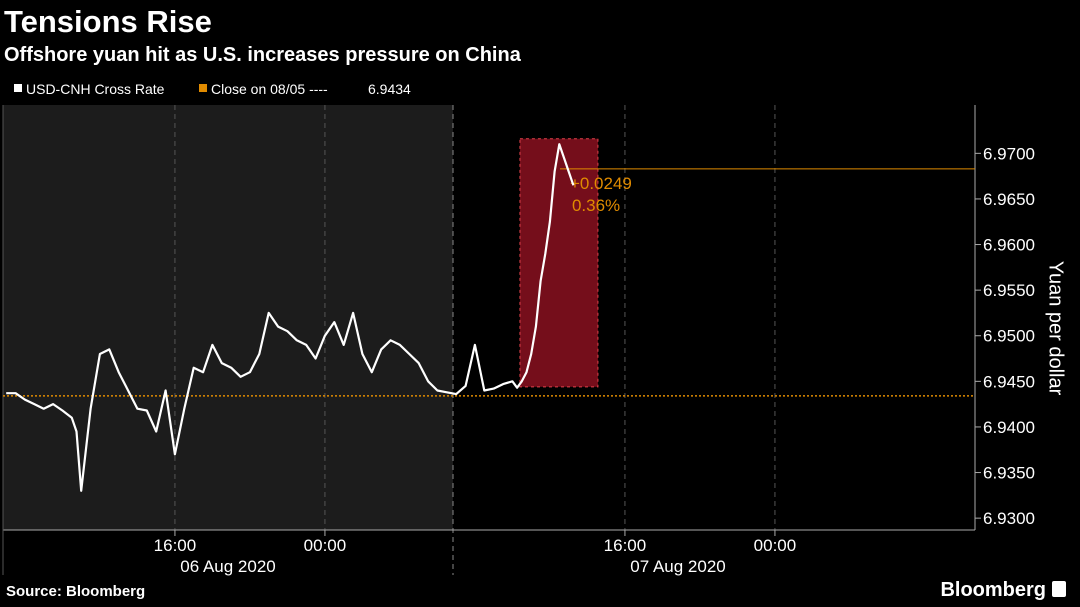 This screenshot has height=607, width=1080. I want to click on y-tick-label: 6.9450, so click(1009, 381).